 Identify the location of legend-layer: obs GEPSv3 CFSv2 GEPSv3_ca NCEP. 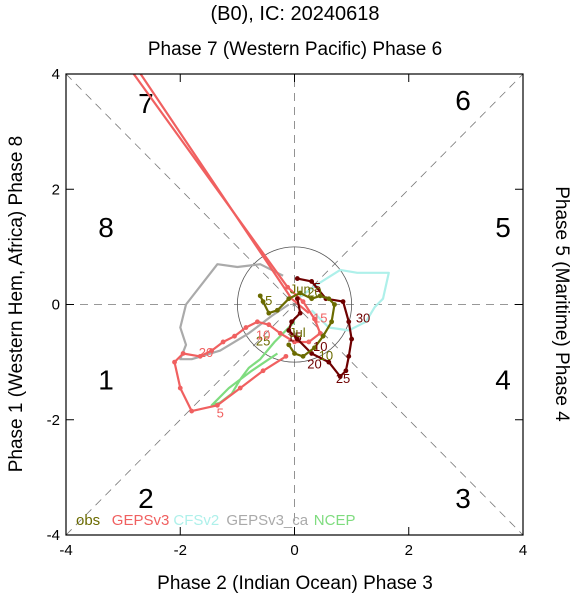
(215, 520).